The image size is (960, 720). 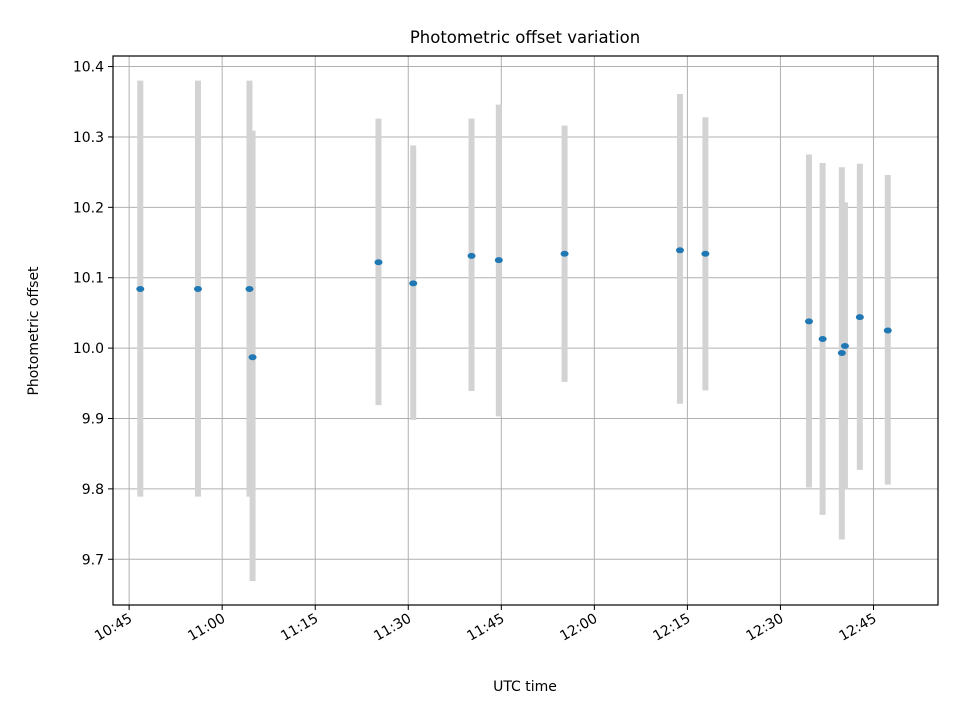 I want to click on y-tick-label: 10.3, so click(x=88, y=138).